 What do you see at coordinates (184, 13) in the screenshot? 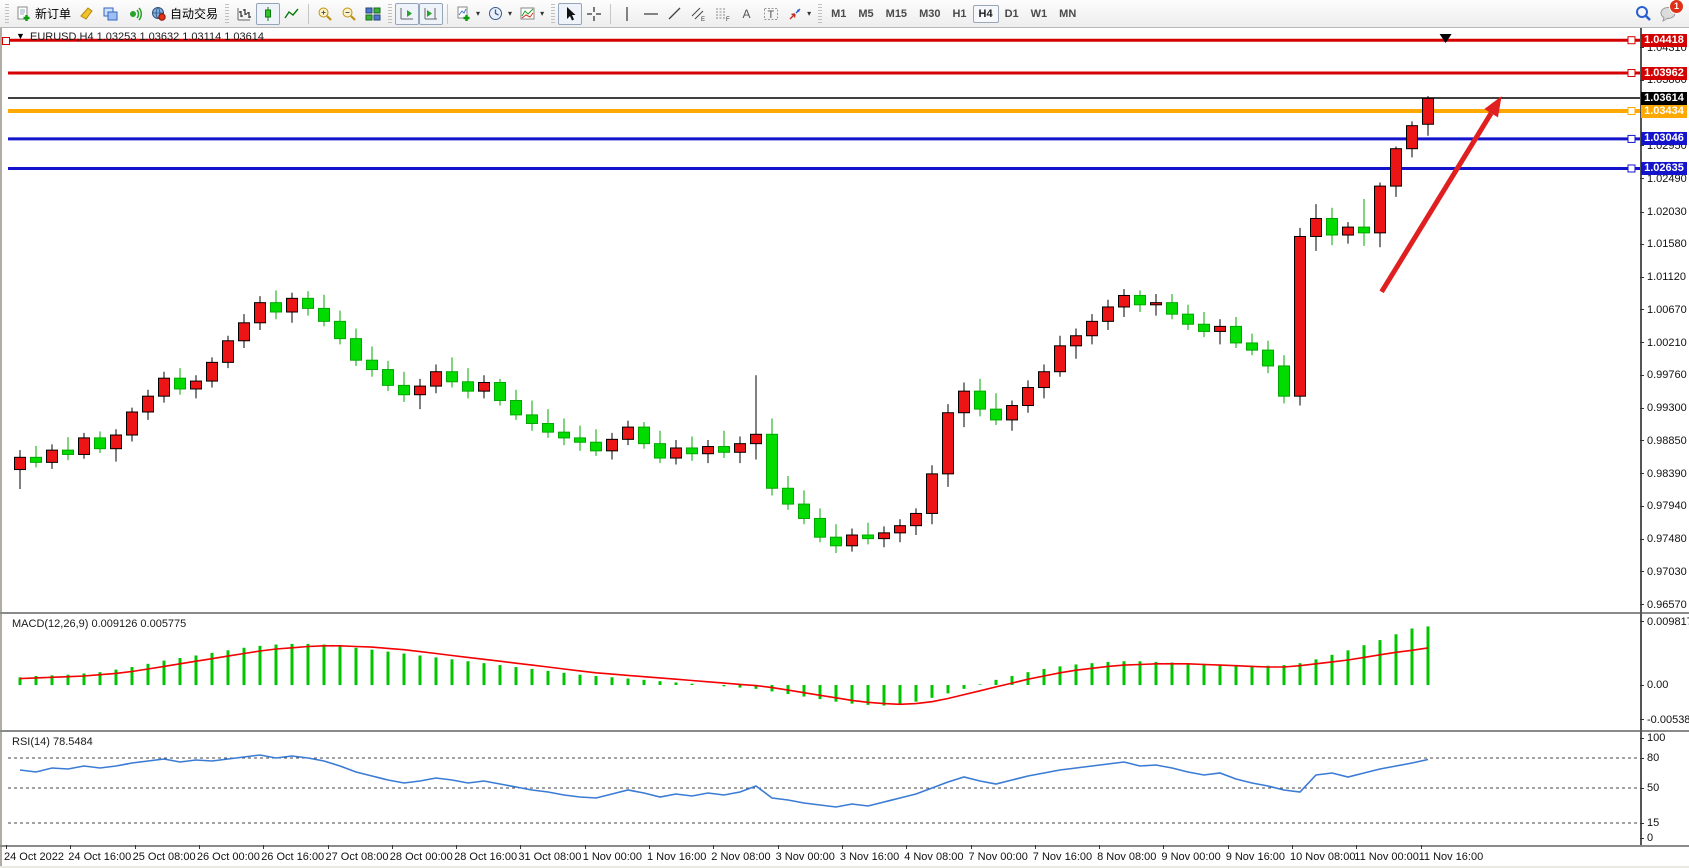
I see `autotrade-button: 自动交易` at bounding box center [184, 13].